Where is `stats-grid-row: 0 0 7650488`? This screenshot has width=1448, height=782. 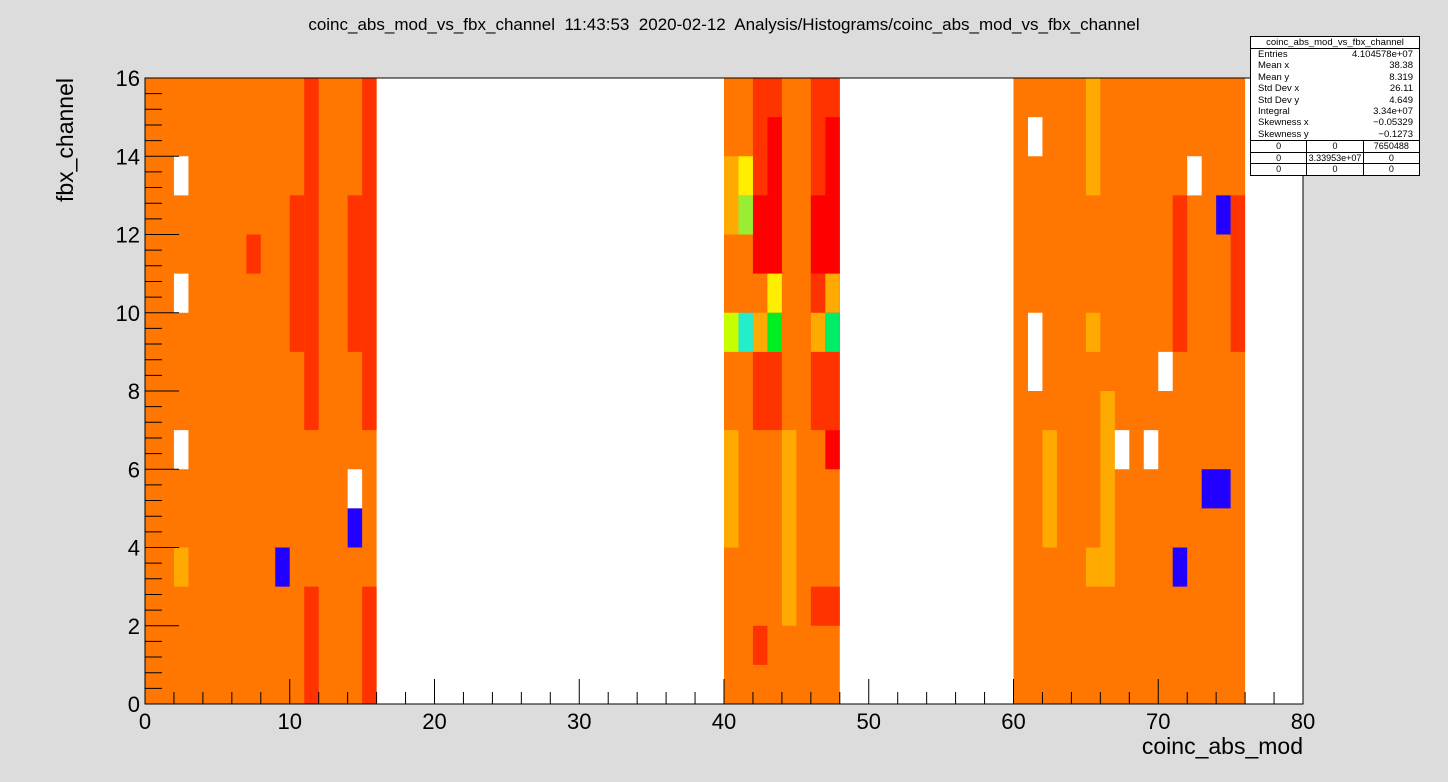
stats-grid-row: 0 0 7650488 is located at coordinates (1335, 147).